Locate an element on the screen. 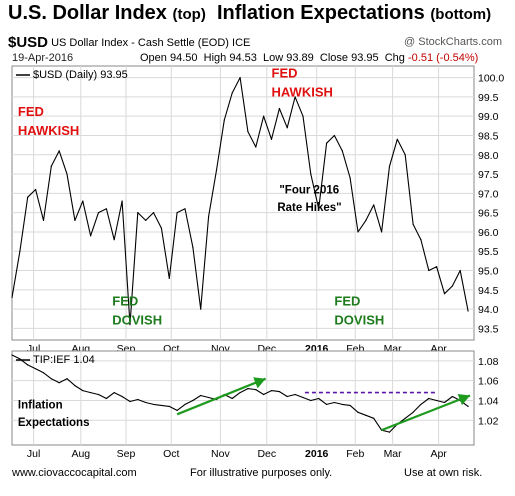 The image size is (515, 496). y-tick-label-0-4: 95.5 is located at coordinates (488, 252).